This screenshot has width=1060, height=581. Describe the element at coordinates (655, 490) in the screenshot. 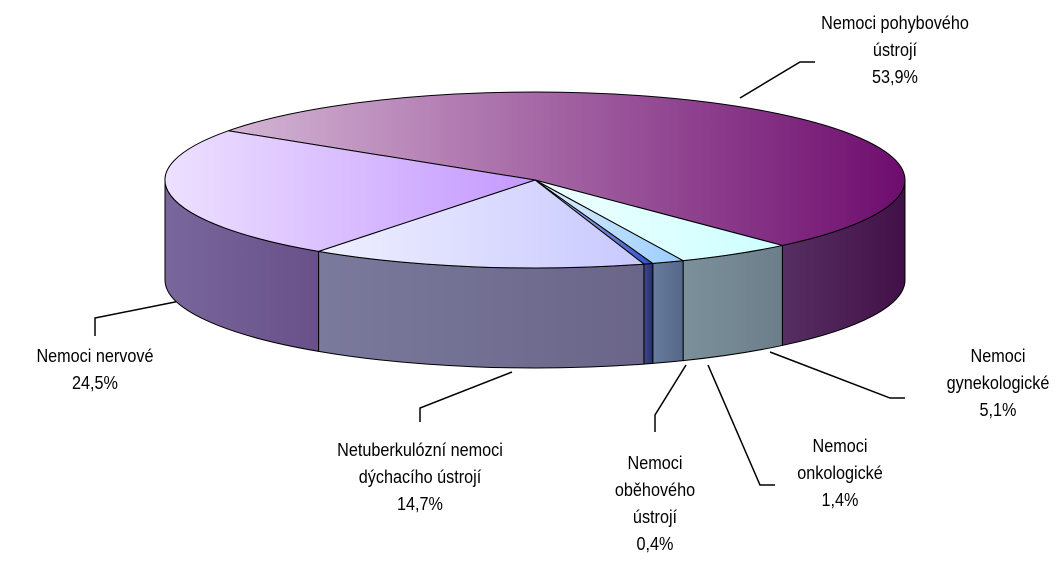

I see `category-label: Nemoci oběhového ústrojí` at that location.